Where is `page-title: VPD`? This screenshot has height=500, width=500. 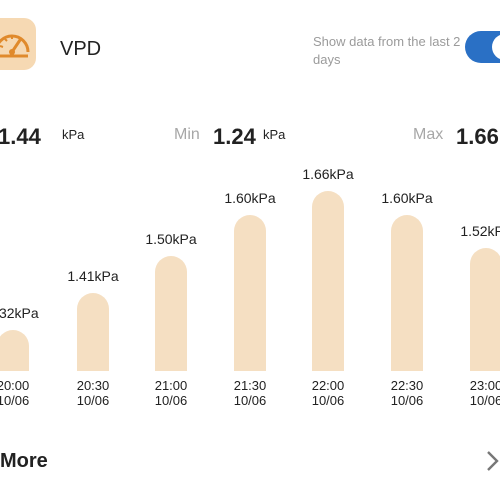
page-title: VPD is located at coordinates (81, 49).